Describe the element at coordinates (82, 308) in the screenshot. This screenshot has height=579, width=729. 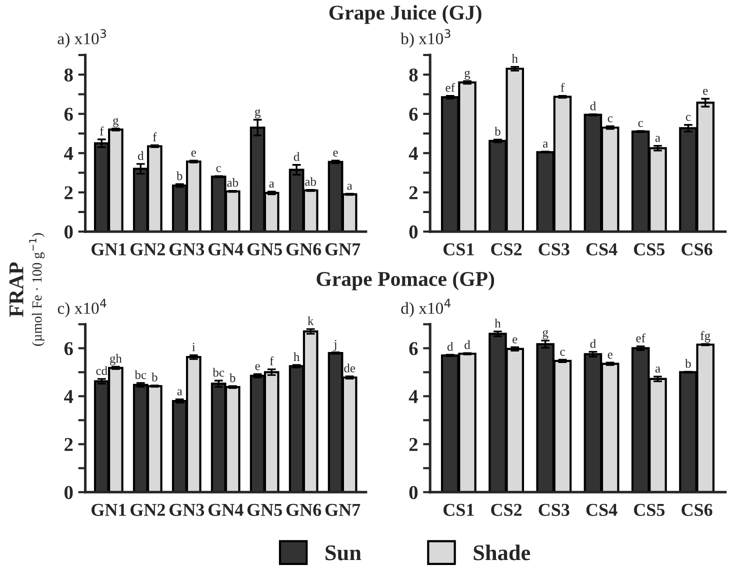
I see `text: c) x10$^{4}$` at that location.